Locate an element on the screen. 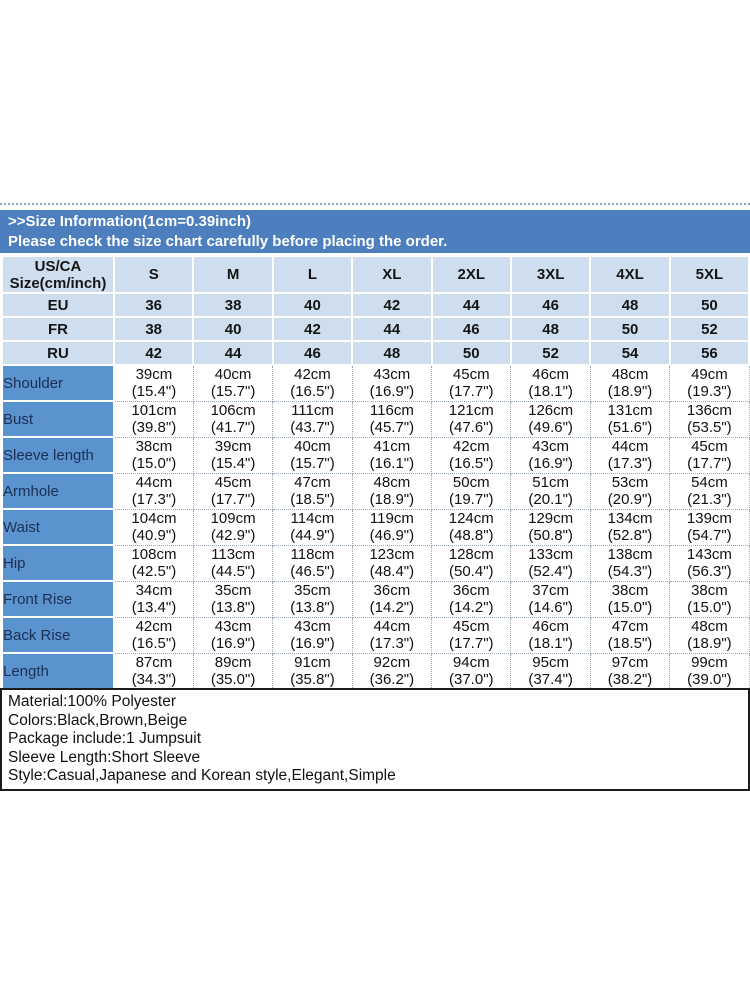 The image size is (750, 1000). measurement-value-cell: 92cm (36.2") is located at coordinates (392, 671).